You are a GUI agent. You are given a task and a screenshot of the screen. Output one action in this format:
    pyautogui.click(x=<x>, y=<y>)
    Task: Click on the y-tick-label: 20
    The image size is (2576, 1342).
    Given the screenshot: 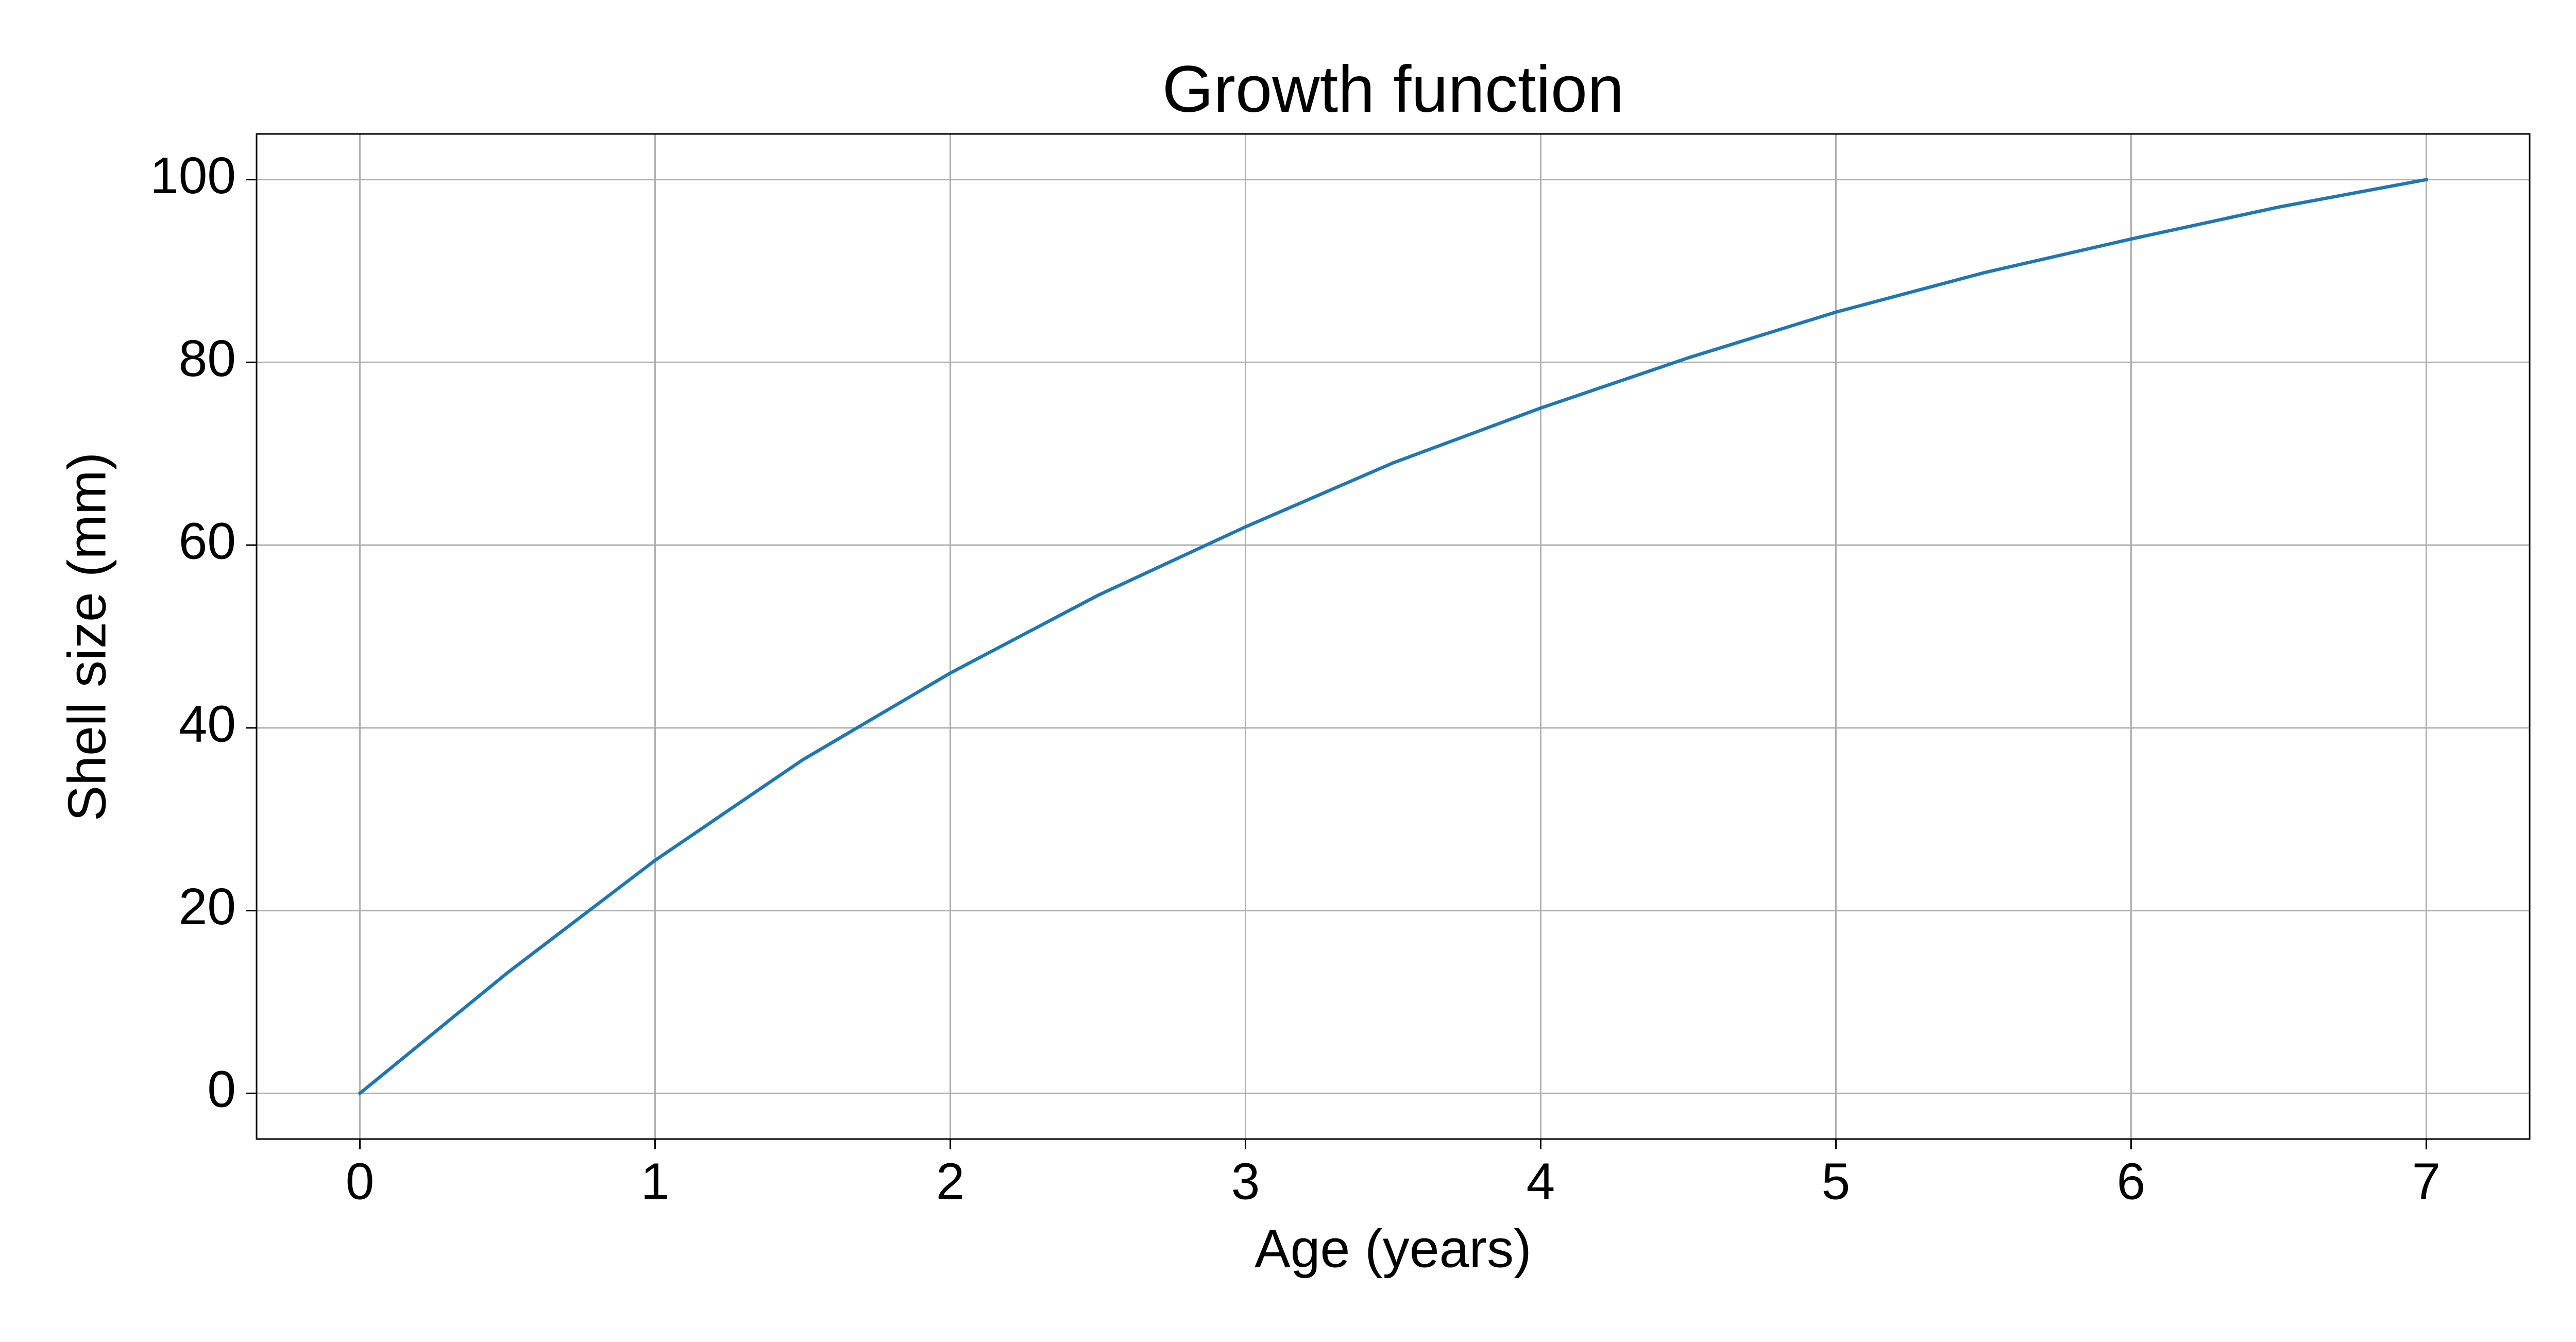 What is the action you would take?
    pyautogui.click(x=207, y=907)
    